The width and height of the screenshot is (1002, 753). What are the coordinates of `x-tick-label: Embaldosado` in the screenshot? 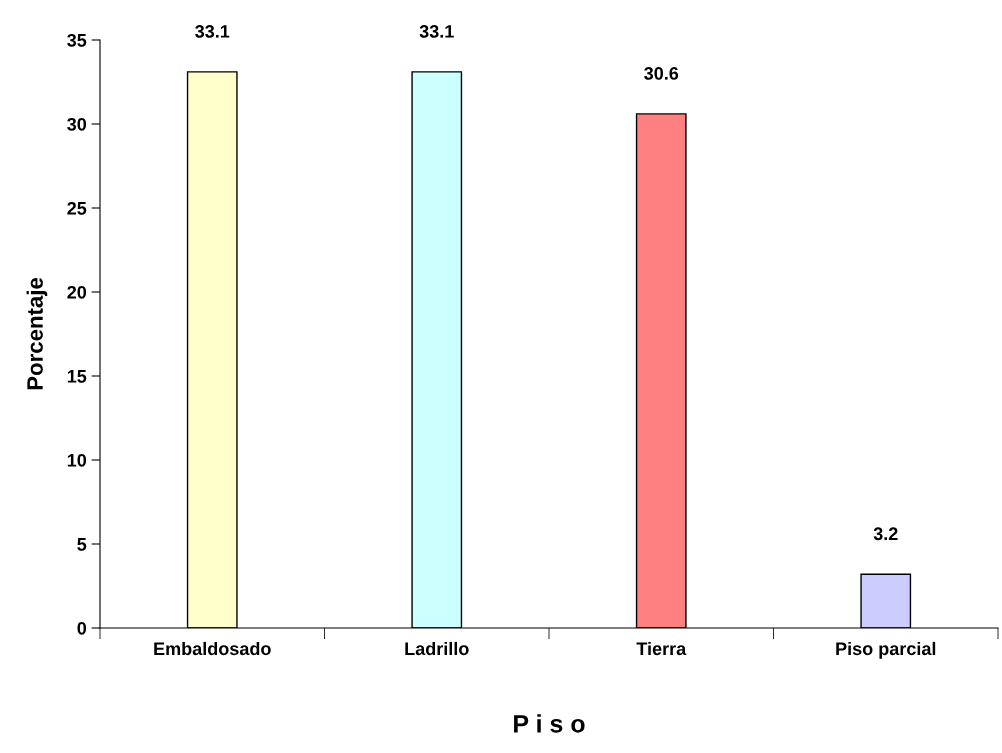 It's located at (212, 648).